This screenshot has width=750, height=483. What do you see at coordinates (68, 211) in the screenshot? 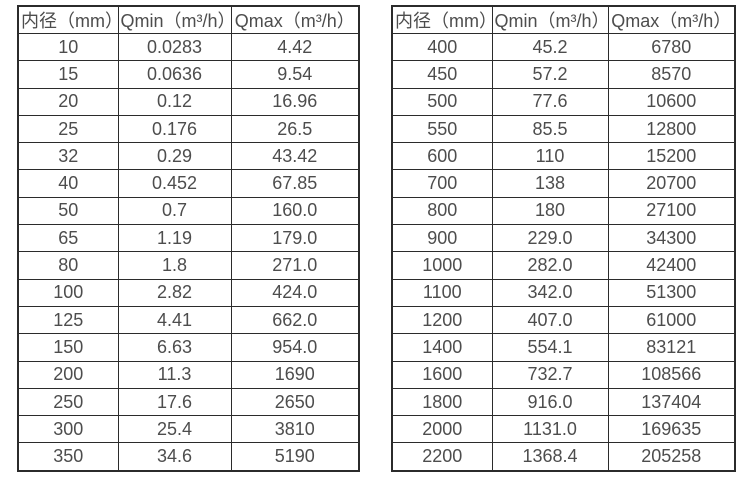
I see `table-cell: 50` at bounding box center [68, 211].